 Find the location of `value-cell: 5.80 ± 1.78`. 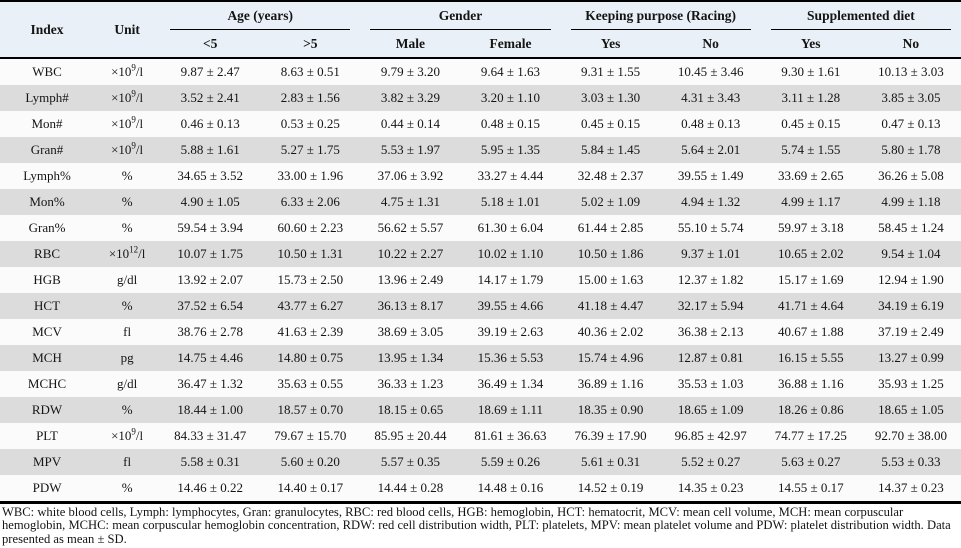

value-cell: 5.80 ± 1.78 is located at coordinates (910, 150).